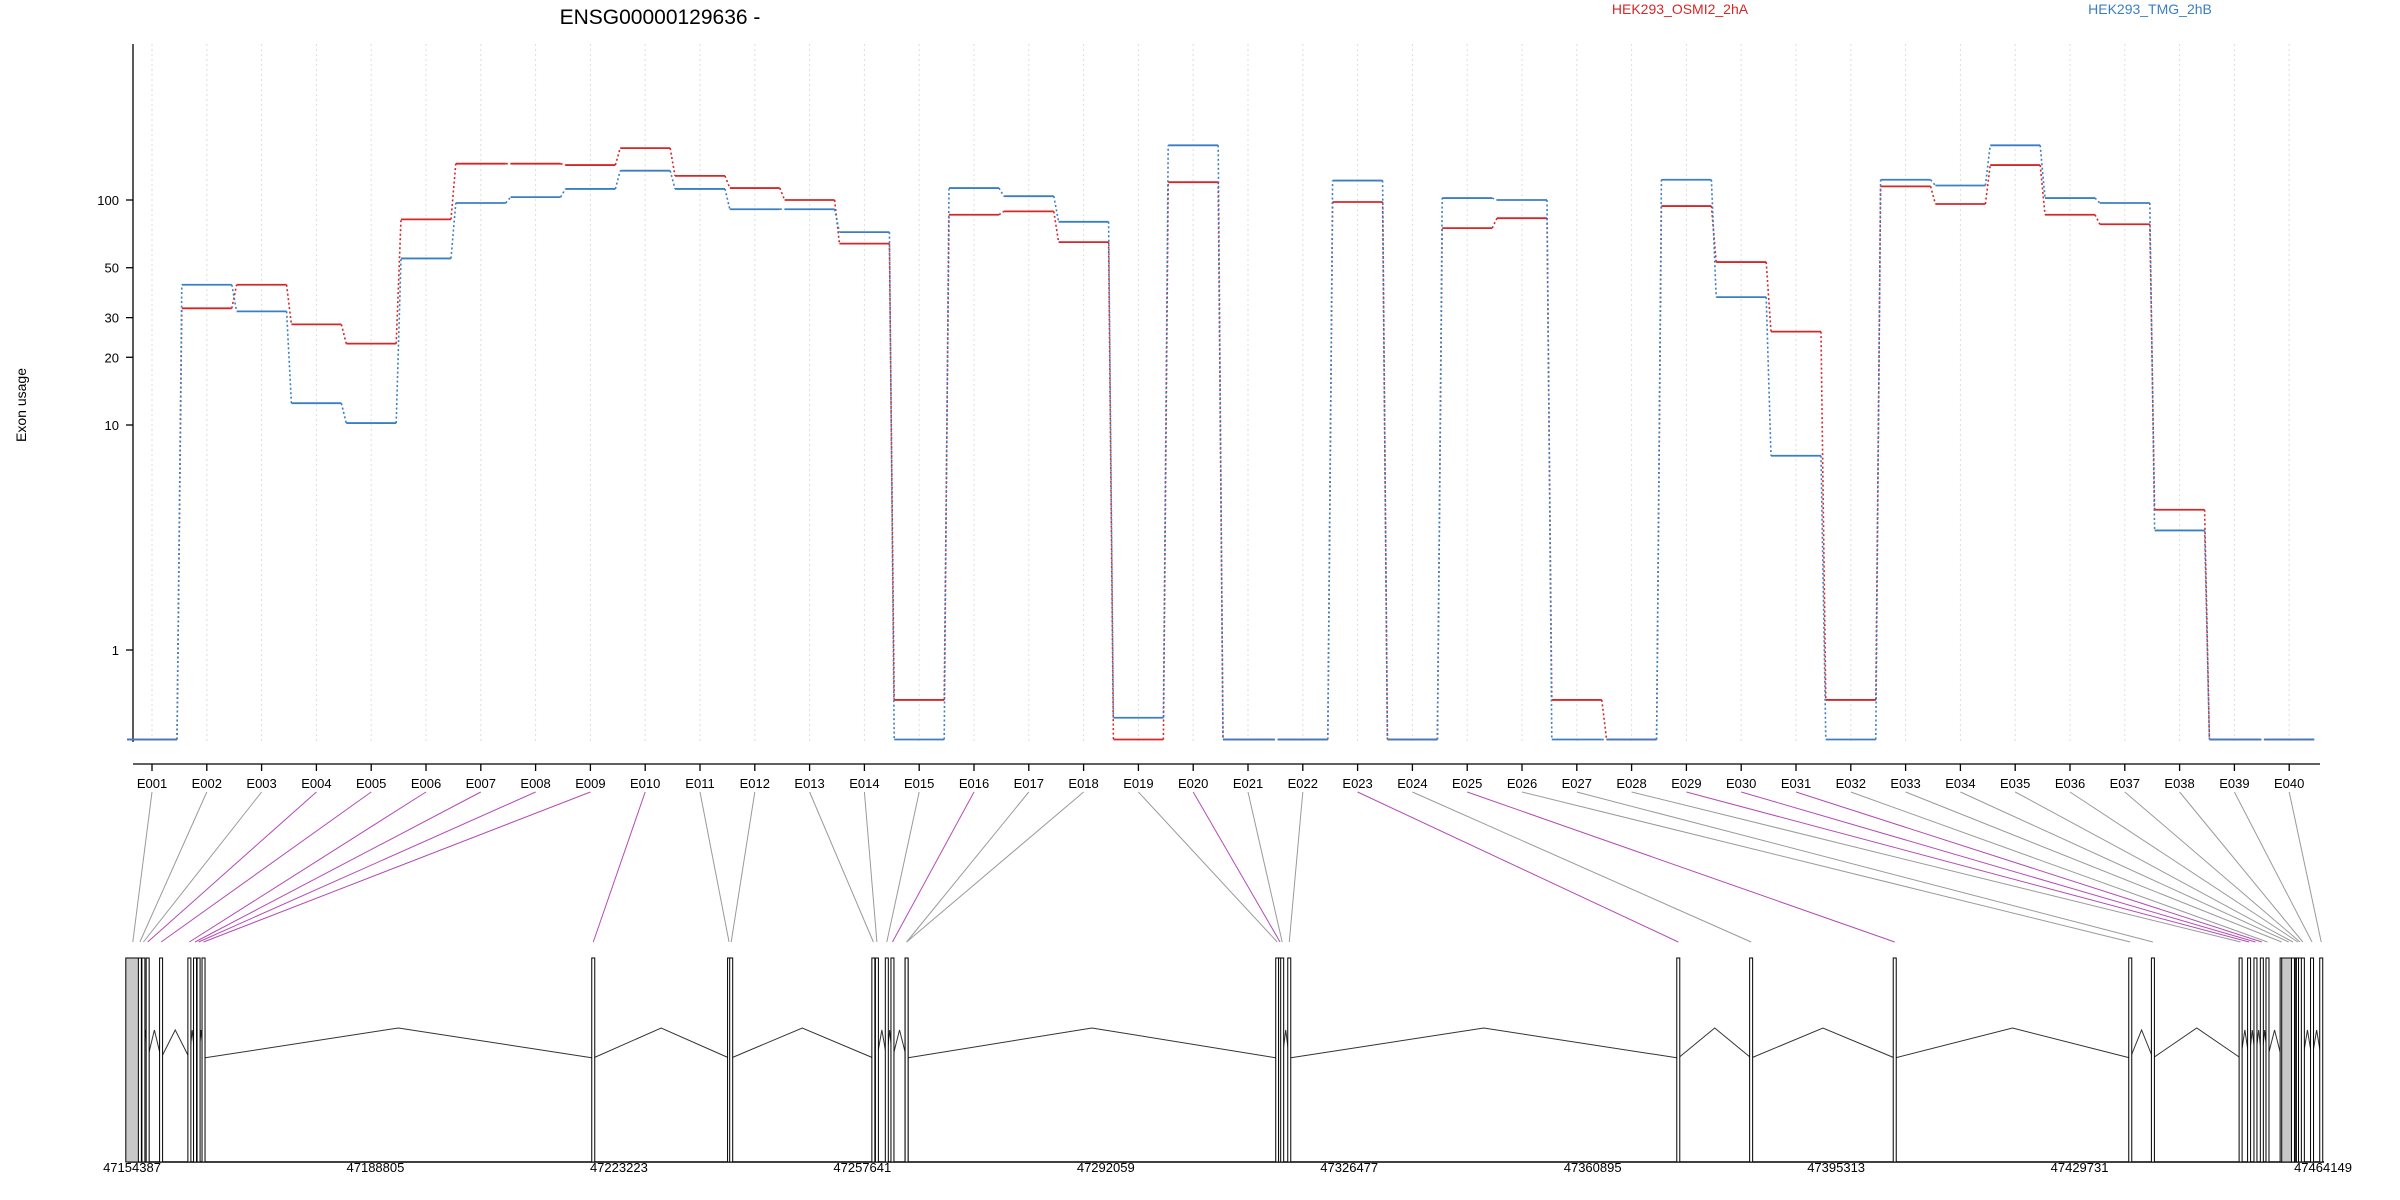 Image resolution: width=2400 pixels, height=1200 pixels. I want to click on x-tick-label: E009, so click(590, 783).